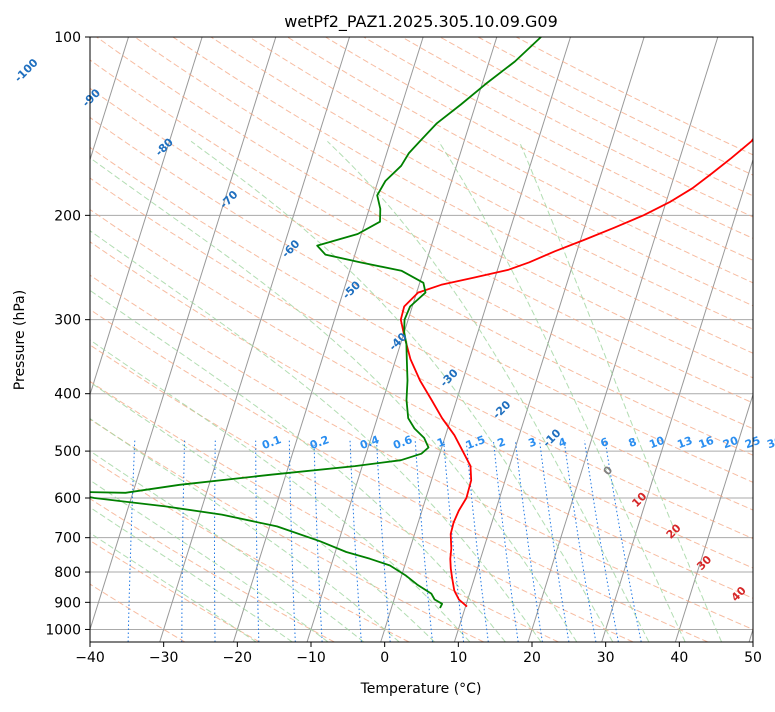  Describe the element at coordinates (67, 334) in the screenshot. I see `y-axis: 100 200 300 400 500 600 700 800 900 1000` at that location.